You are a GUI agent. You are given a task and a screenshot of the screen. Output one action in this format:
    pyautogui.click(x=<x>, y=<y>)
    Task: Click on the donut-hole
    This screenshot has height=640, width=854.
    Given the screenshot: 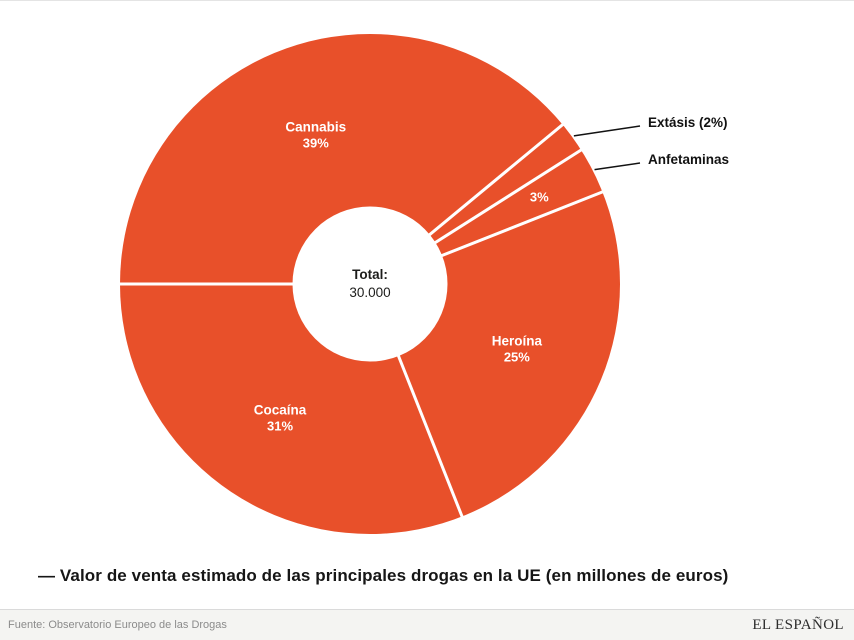 What is the action you would take?
    pyautogui.click(x=370, y=284)
    